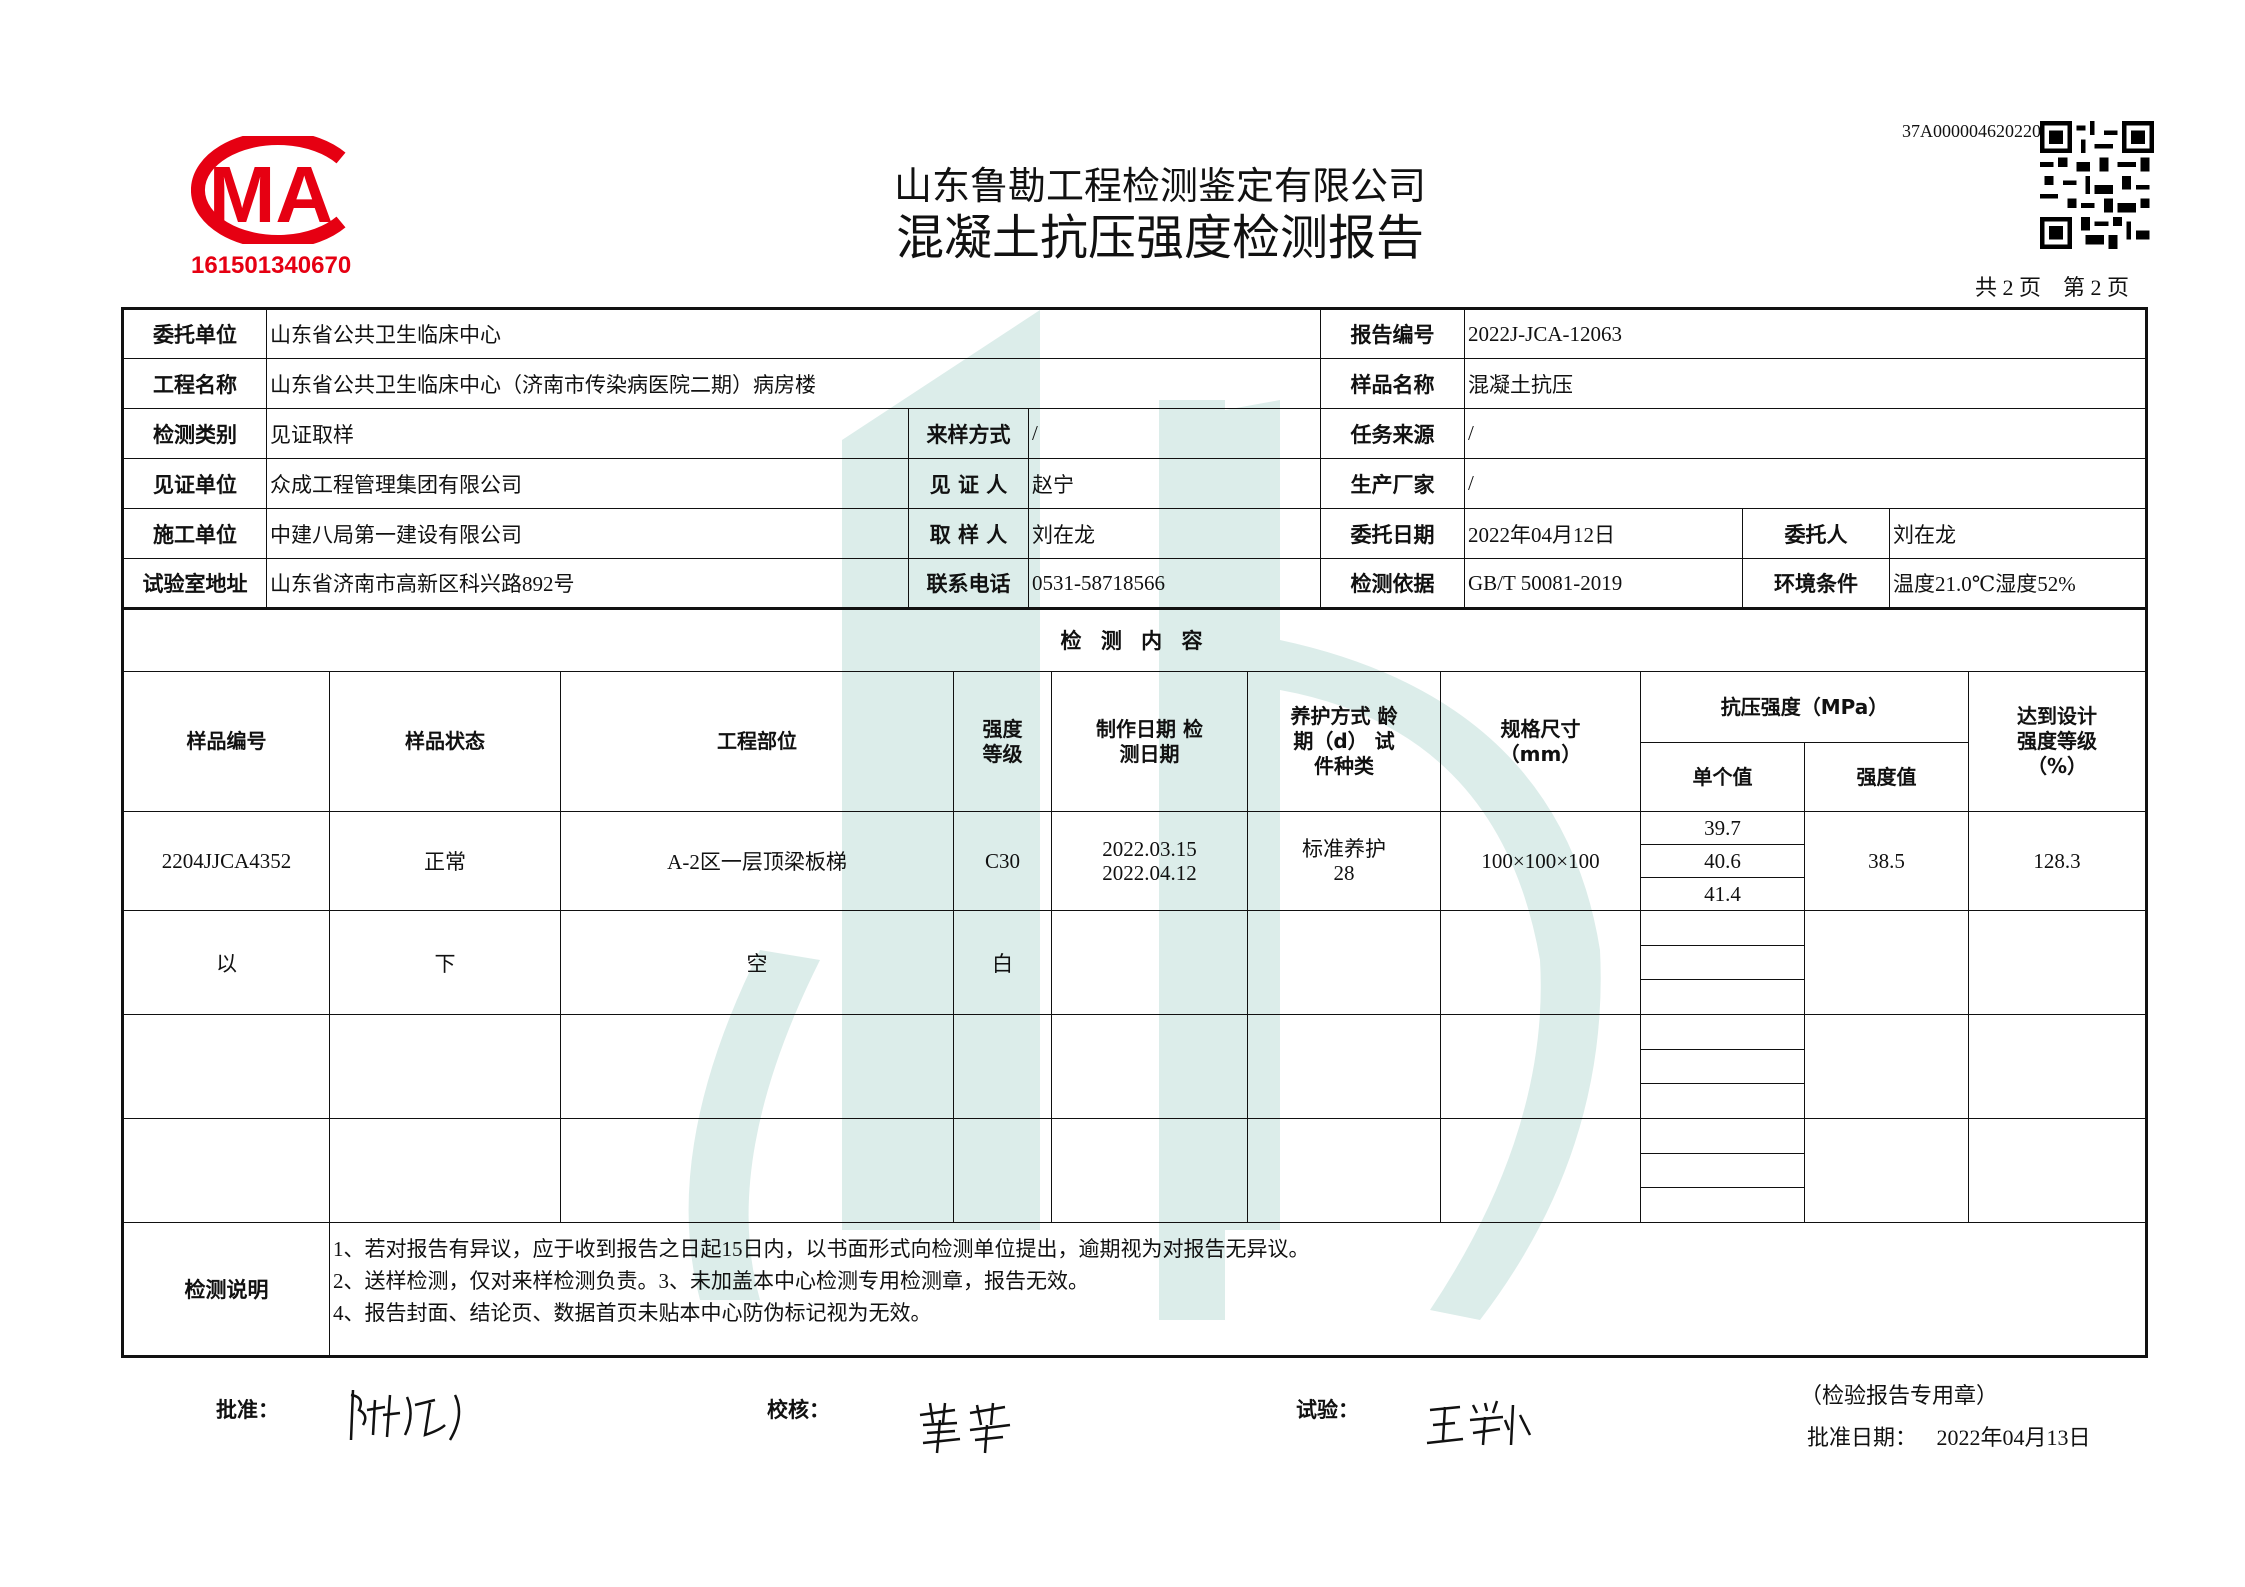  I want to click on contractor-label: 施工单位, so click(194, 533).